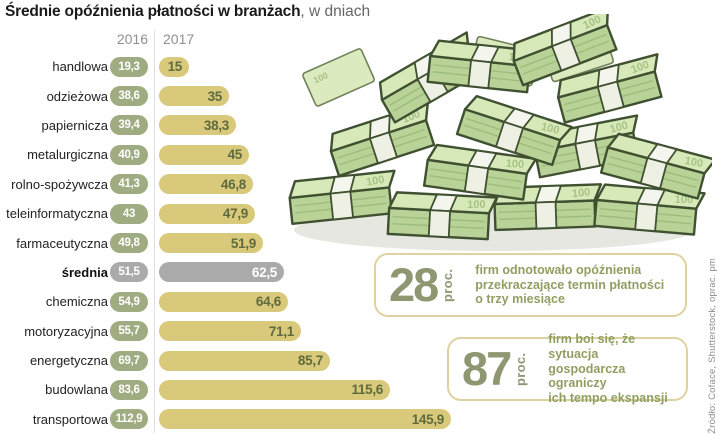 The width and height of the screenshot is (720, 435). What do you see at coordinates (59, 184) in the screenshot?
I see `industry-label: rolno-spożywcza` at bounding box center [59, 184].